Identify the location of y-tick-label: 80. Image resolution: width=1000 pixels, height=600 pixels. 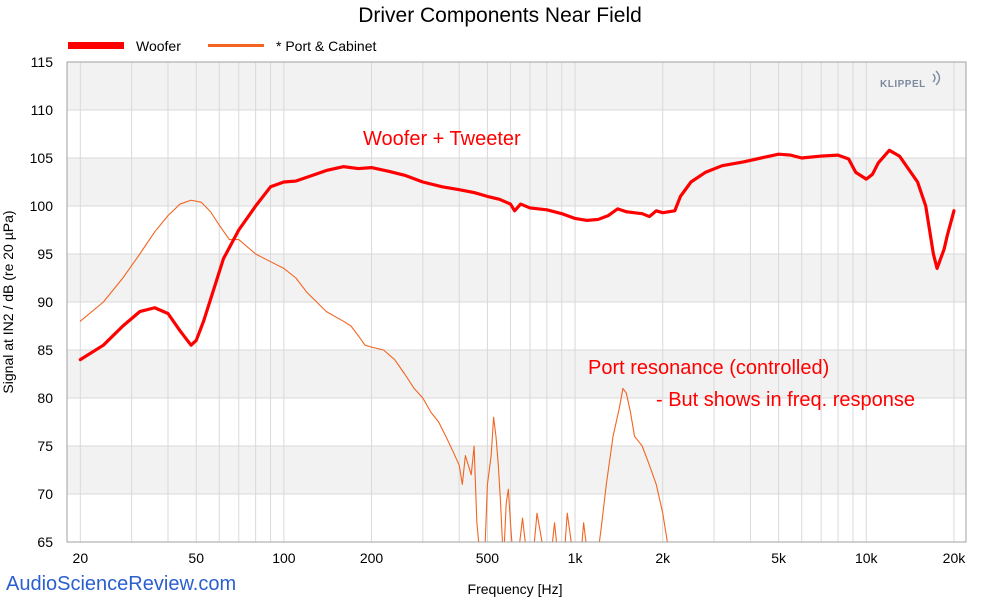
(45, 398).